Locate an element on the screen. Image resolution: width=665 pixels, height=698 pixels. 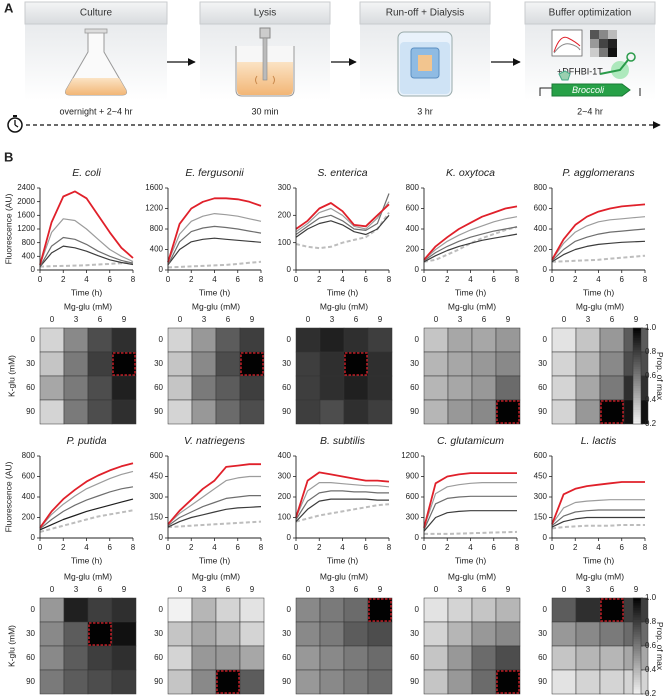
y-tick-label: 600 is located at coordinates (541, 208).